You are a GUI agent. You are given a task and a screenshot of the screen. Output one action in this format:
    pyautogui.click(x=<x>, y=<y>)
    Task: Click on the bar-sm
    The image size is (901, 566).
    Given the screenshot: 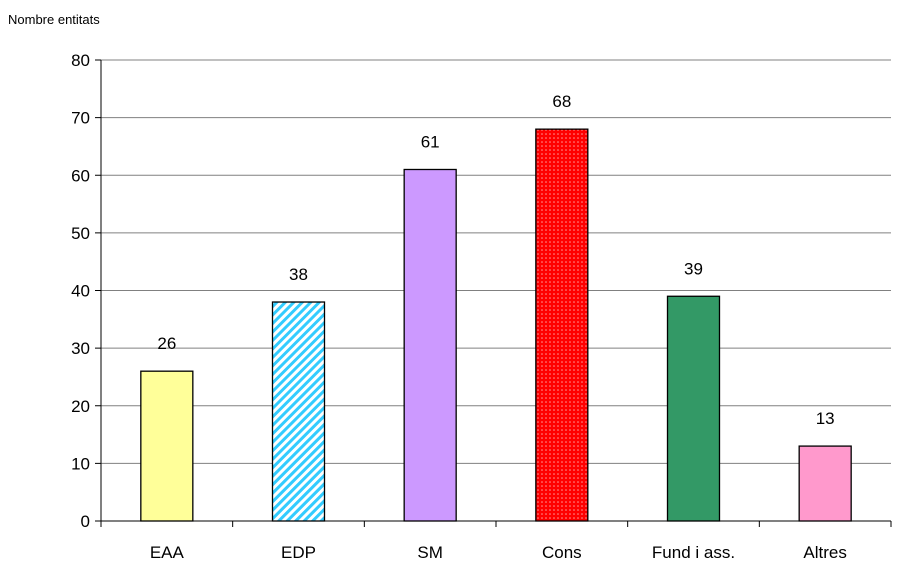 What is the action you would take?
    pyautogui.click(x=430, y=345)
    